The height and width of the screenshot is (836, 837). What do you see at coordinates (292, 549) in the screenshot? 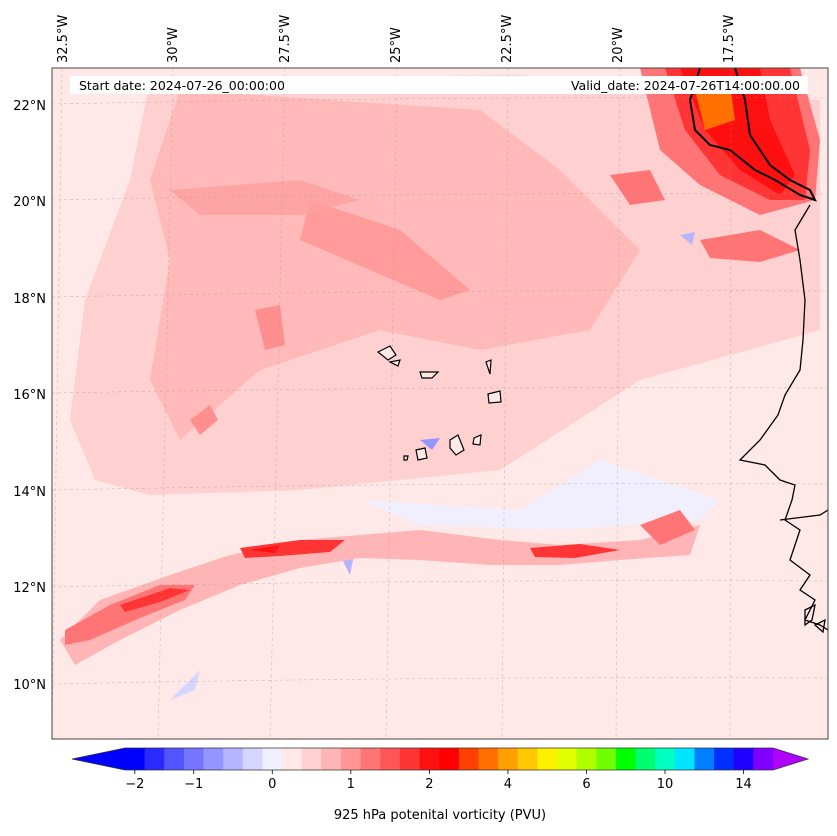
I see `pv-streak-center` at bounding box center [292, 549].